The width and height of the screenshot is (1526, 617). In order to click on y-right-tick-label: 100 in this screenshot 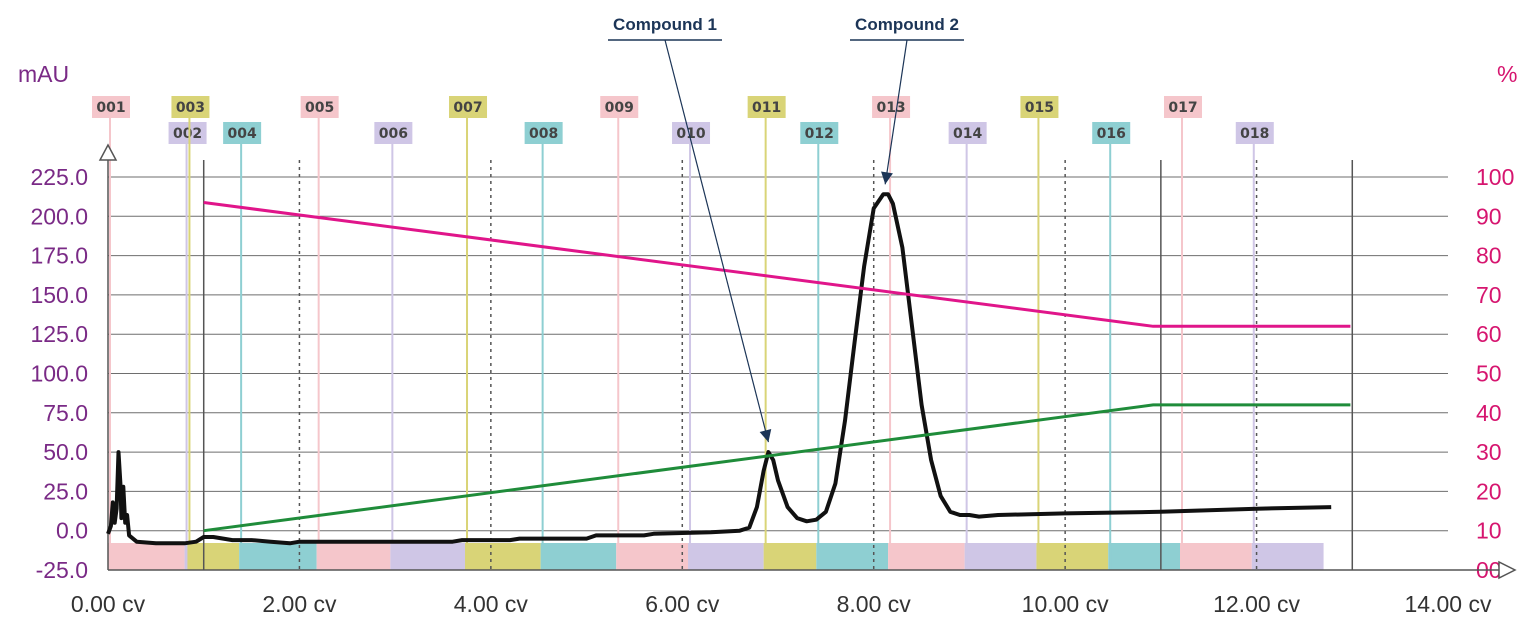, I will do `click(1495, 177)`.